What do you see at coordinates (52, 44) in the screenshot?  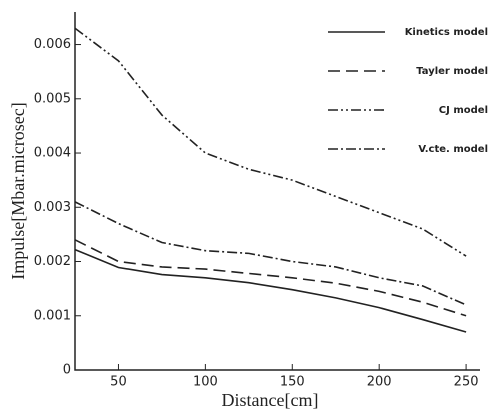 I see `y-tick-label: 0.006` at bounding box center [52, 44].